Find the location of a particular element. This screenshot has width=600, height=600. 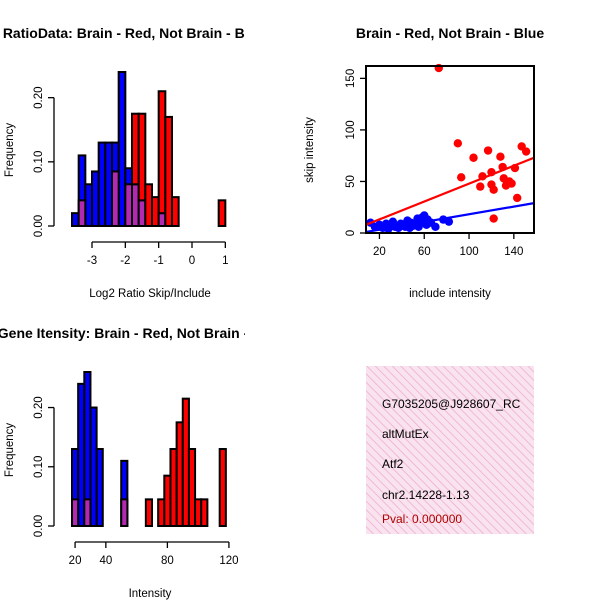

scatter-y-tick-label-0: 0 is located at coordinates (351, 233).